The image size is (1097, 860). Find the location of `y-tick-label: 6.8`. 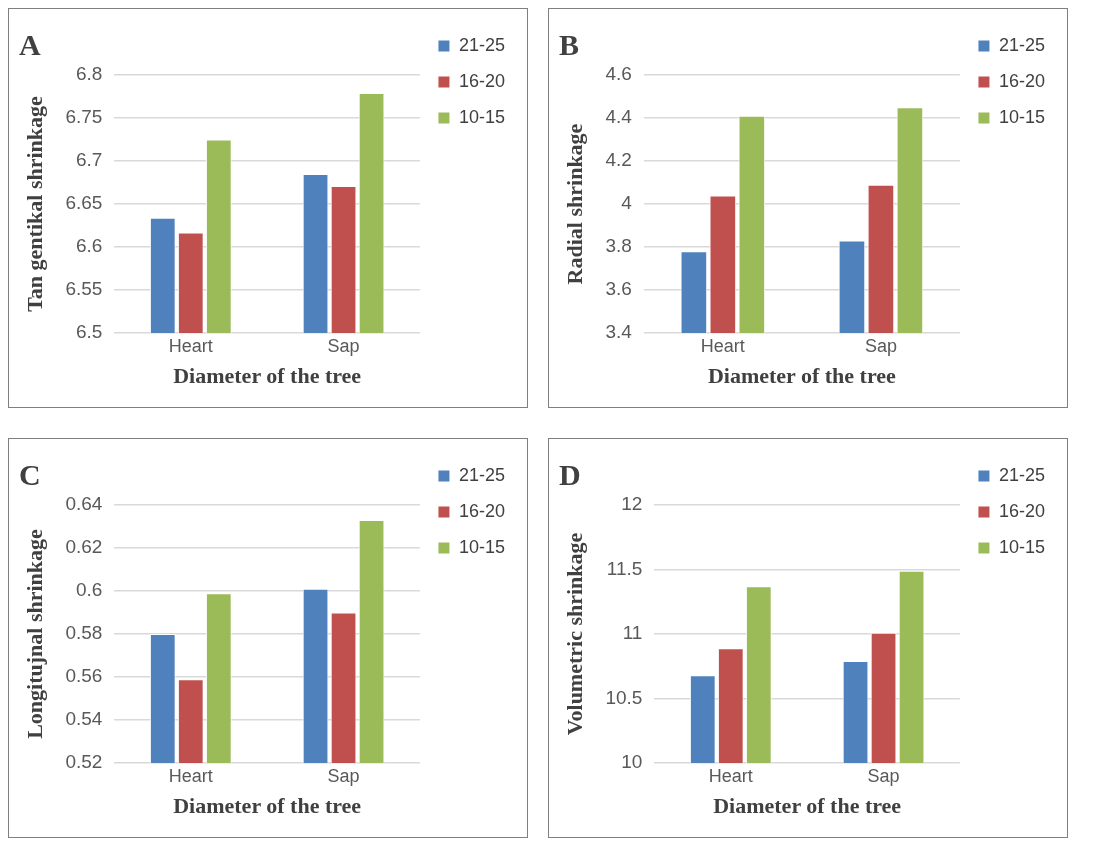

y-tick-label: 6.8 is located at coordinates (89, 74).